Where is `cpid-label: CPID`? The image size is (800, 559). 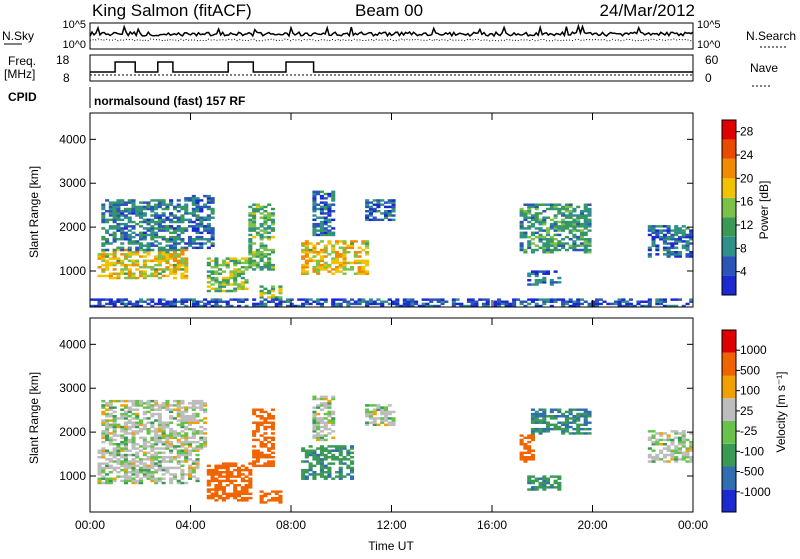
cpid-label: CPID is located at coordinates (22, 97).